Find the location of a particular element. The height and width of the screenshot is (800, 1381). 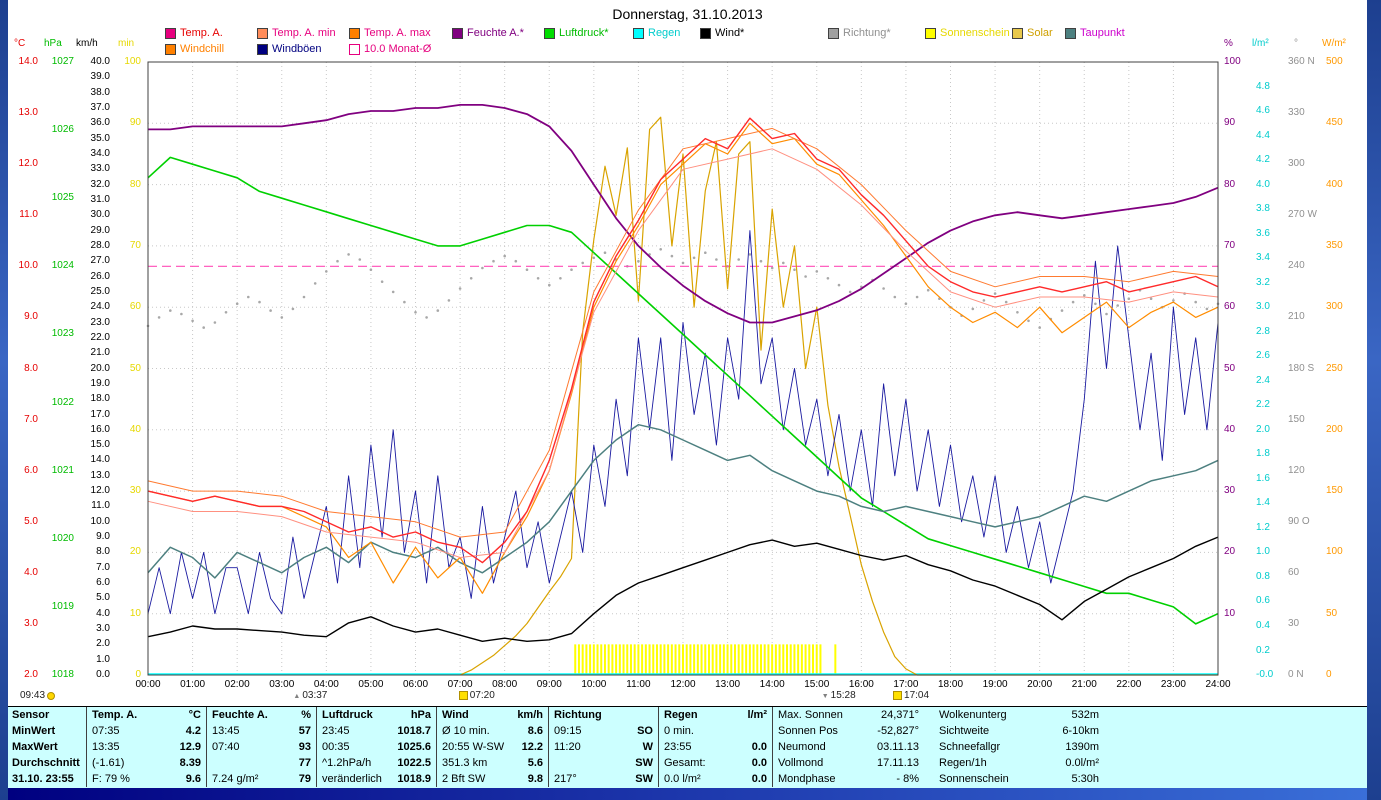

axis-tick-pct: 30 is located at coordinates (1230, 491).